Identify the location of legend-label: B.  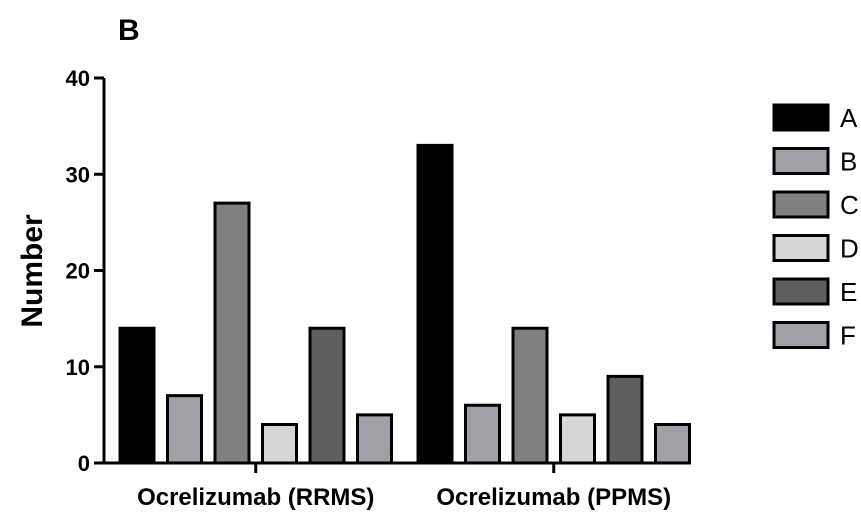
(848, 162).